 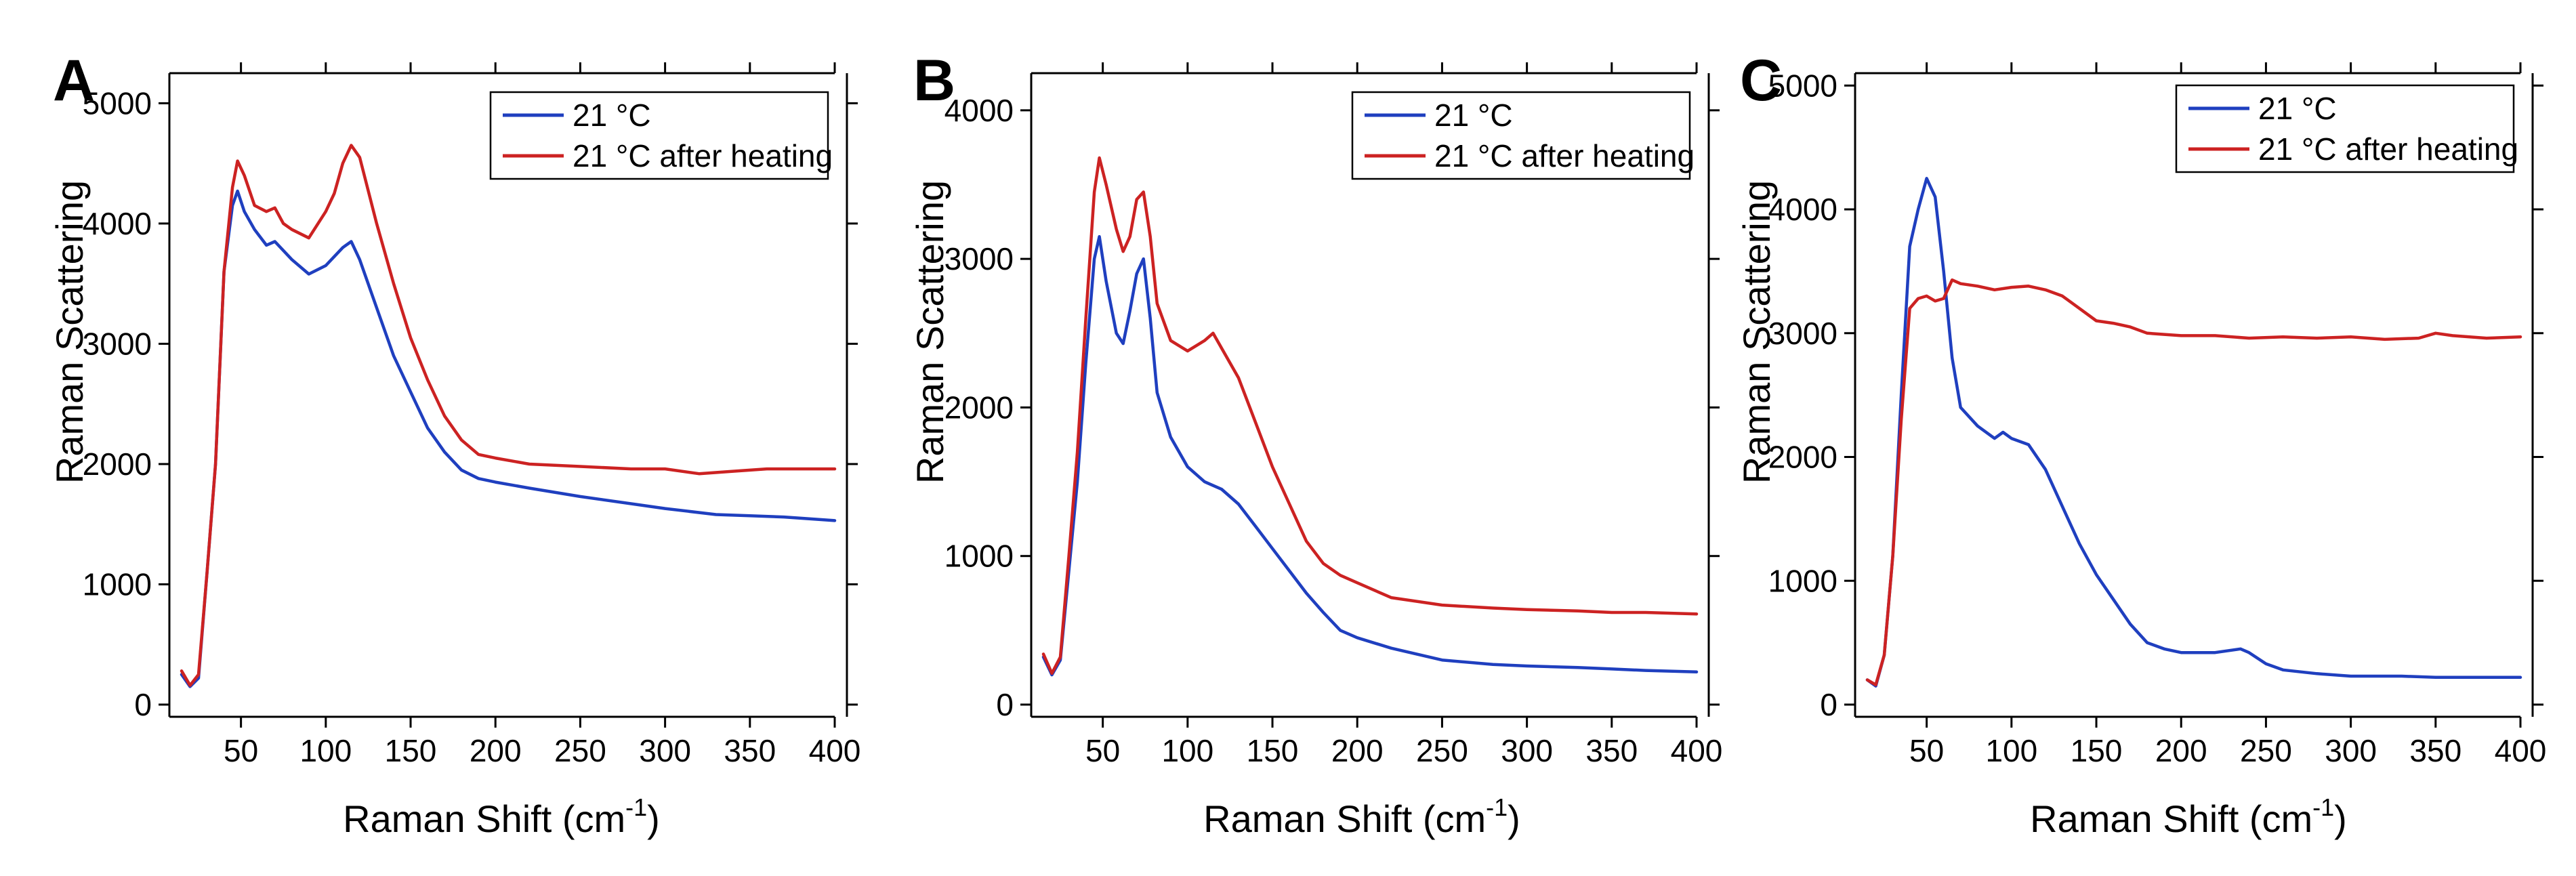 What do you see at coordinates (1761, 80) in the screenshot?
I see `panel-label: C` at bounding box center [1761, 80].